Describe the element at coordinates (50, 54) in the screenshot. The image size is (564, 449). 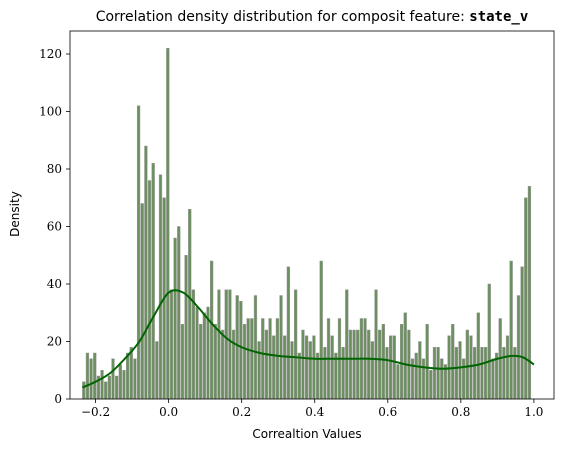
I see `y-tick-label: 120` at that location.